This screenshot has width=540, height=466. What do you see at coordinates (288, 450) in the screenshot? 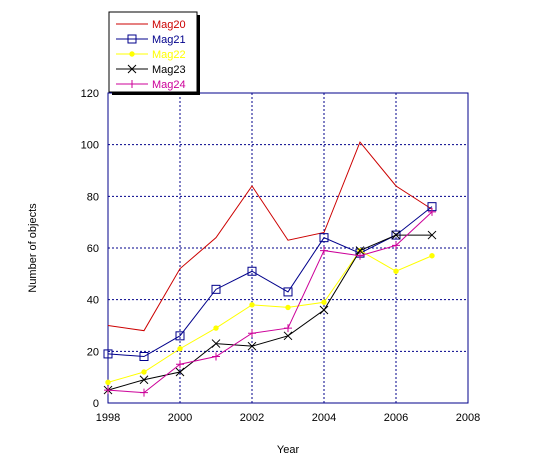
I see `x-axis-label: Year` at bounding box center [288, 450].